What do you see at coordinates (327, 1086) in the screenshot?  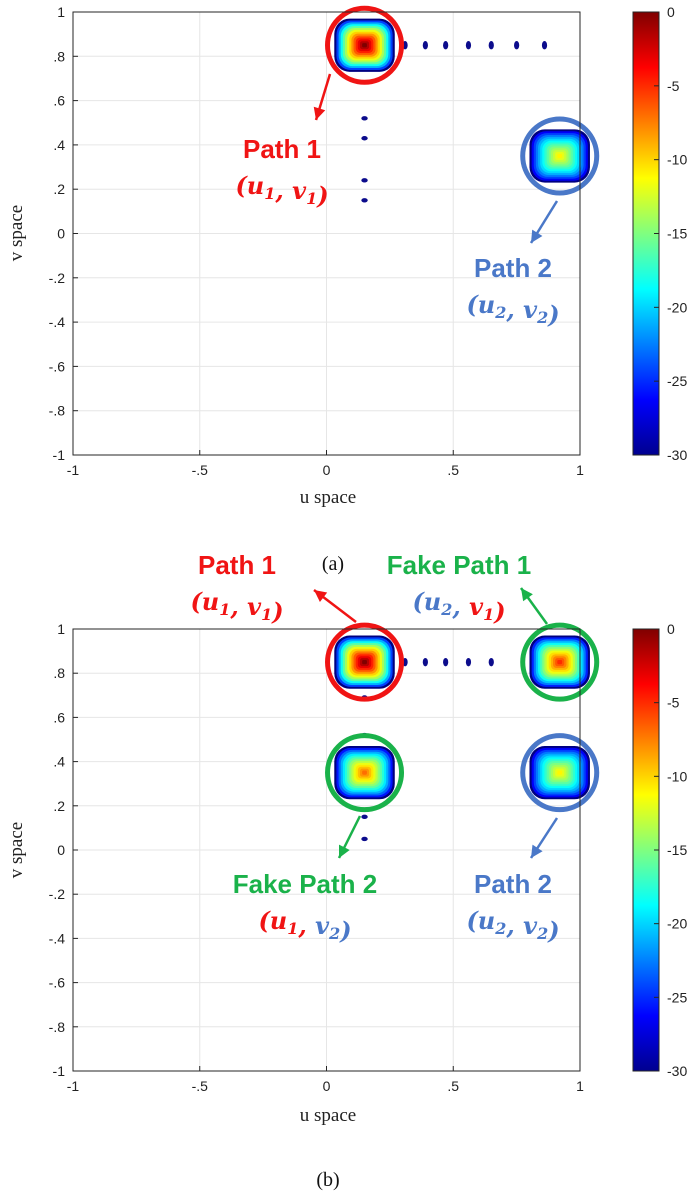 I see `panel-b-xtick-label: 0` at bounding box center [327, 1086].